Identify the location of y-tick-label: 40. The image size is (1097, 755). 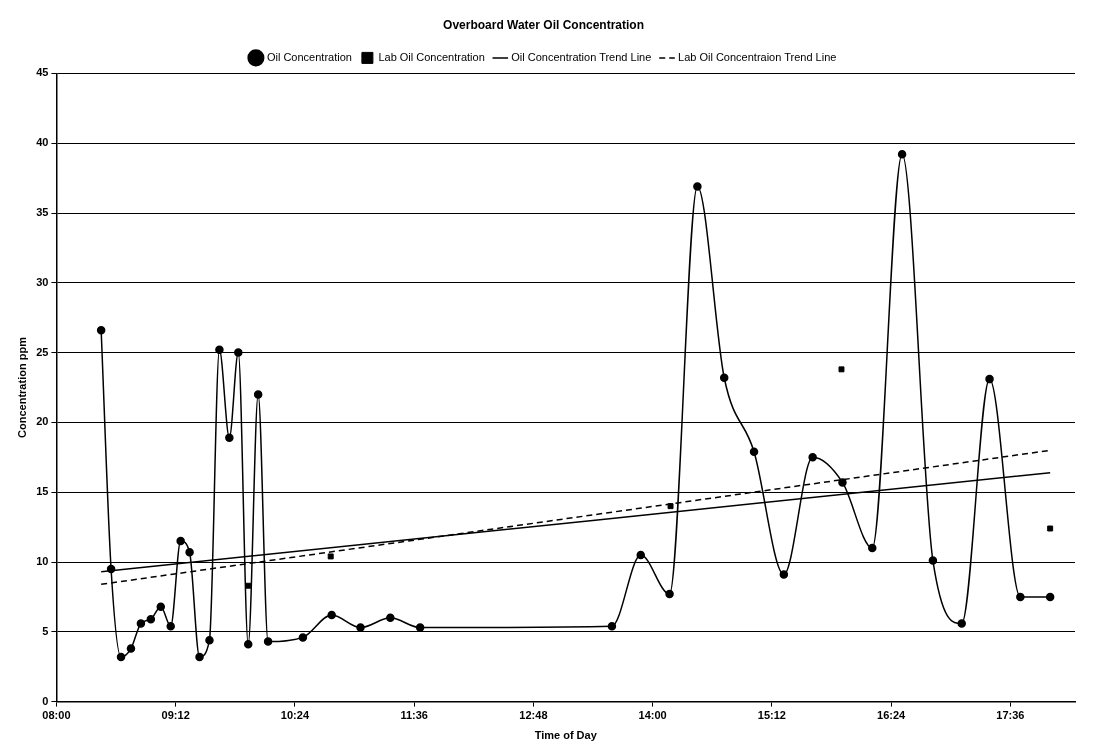
(42, 142).